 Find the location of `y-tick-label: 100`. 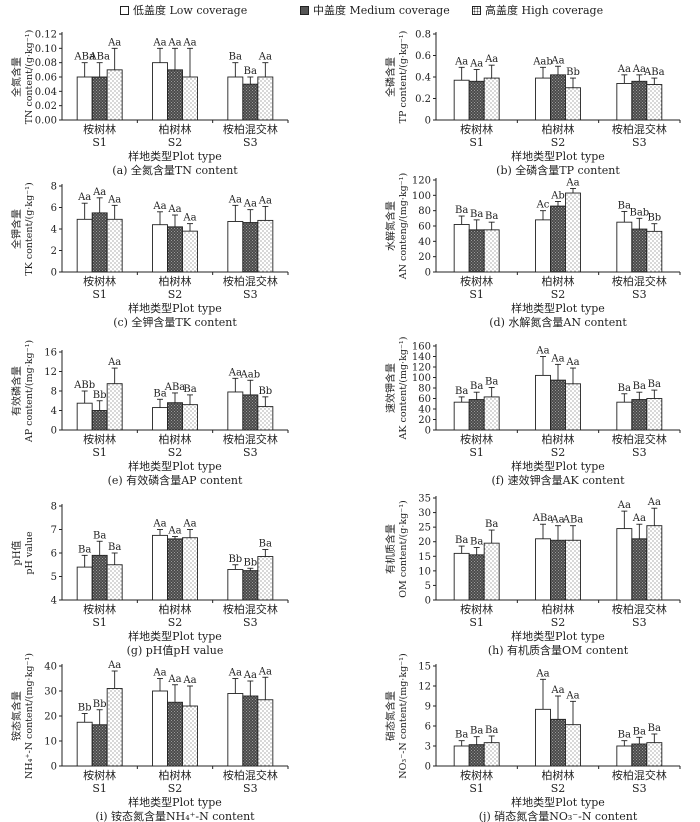

y-tick-label: 100 is located at coordinates (421, 196).